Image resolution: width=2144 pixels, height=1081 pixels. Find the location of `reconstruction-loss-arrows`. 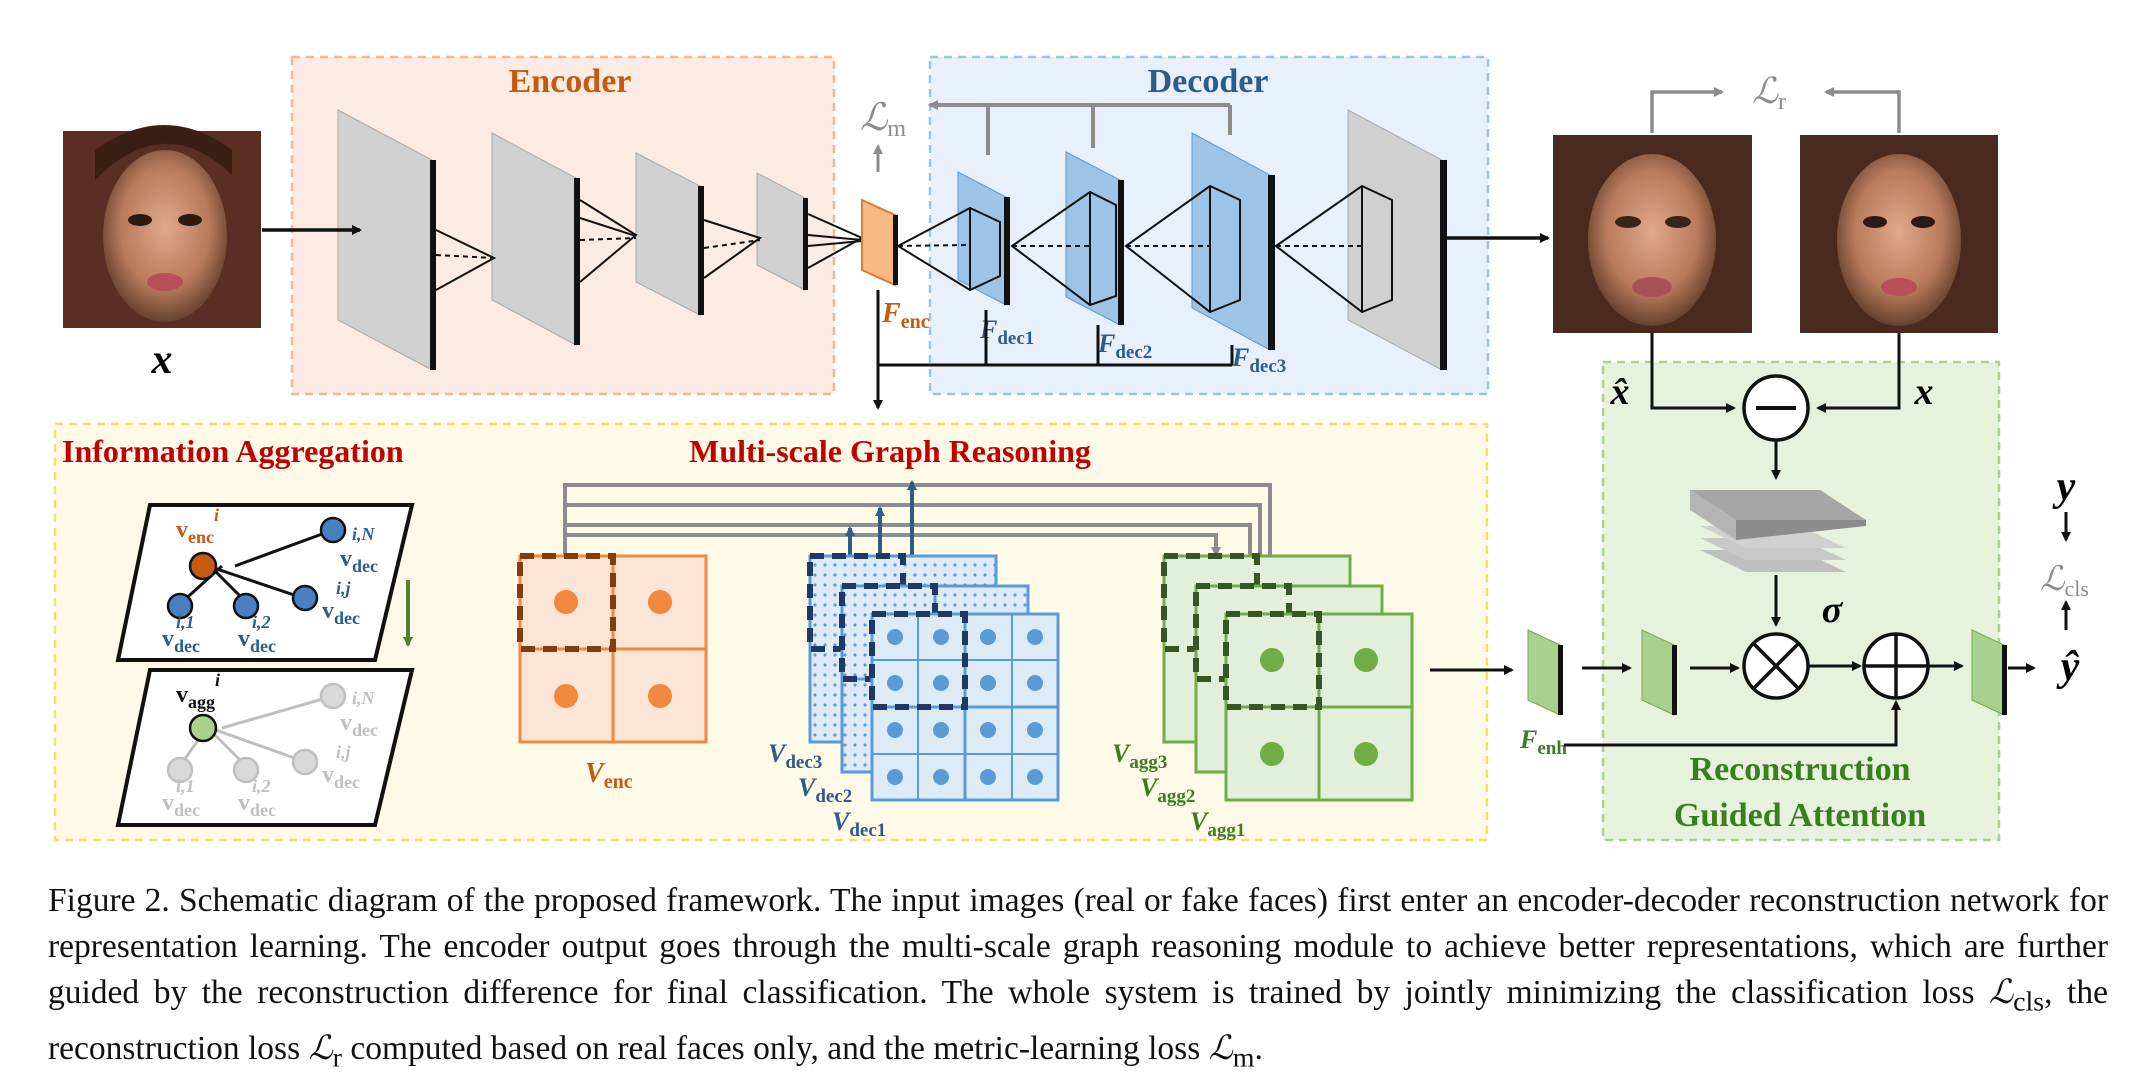

reconstruction-loss-arrows is located at coordinates (1775, 110).